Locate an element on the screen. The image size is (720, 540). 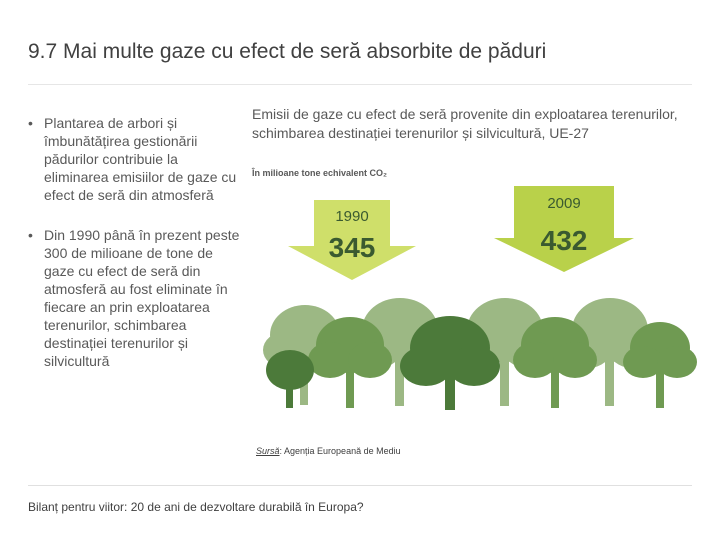
arrow-2009: 2009 432 is located at coordinates (564, 229).